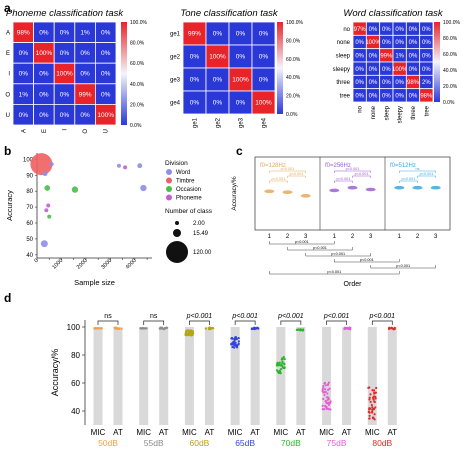  Describe the element at coordinates (66, 130) in the screenshot. I see `phoneme-col-label: I` at that location.